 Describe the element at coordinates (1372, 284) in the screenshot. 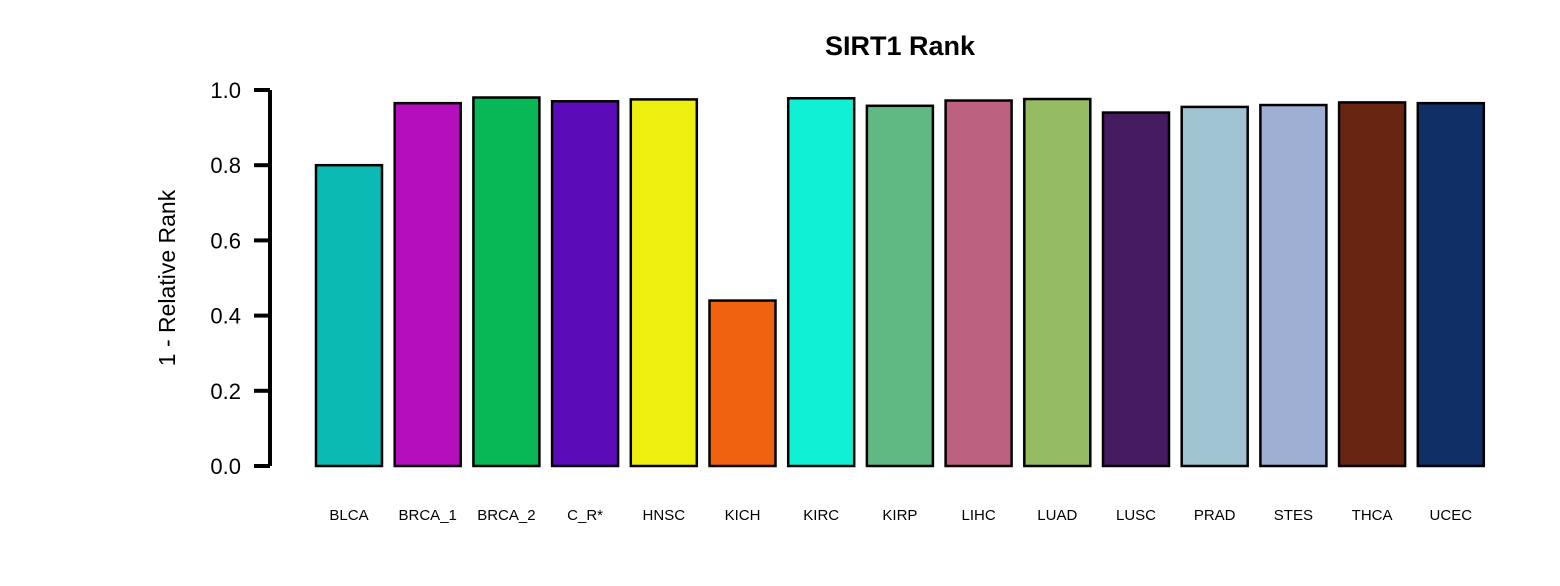

I see `bar-thca` at that location.